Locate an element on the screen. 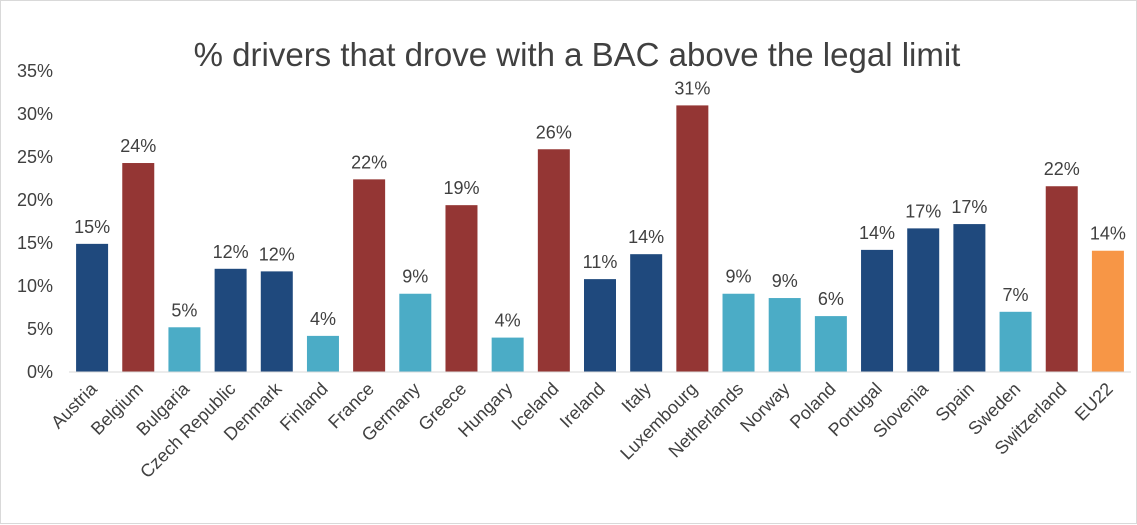  data-label: 26% is located at coordinates (554, 132).